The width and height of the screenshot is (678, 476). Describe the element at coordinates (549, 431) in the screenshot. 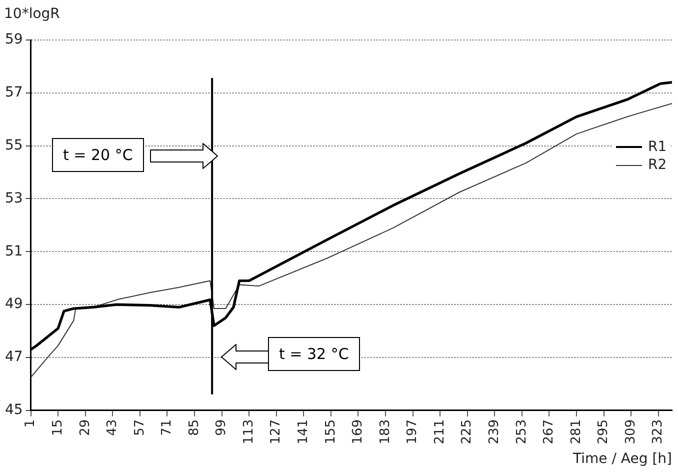

I see `x-tick-label: 267` at that location.